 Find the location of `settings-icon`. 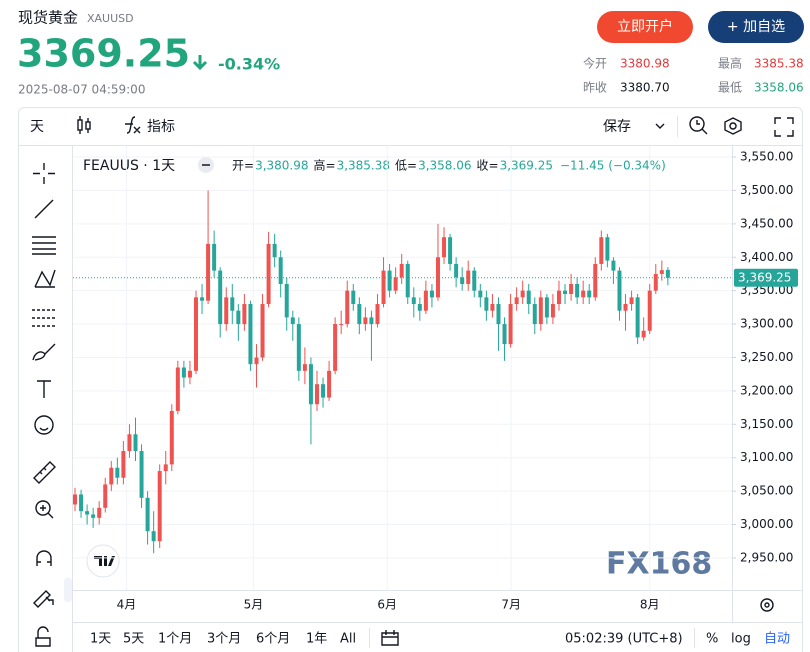

settings-icon is located at coordinates (733, 126).